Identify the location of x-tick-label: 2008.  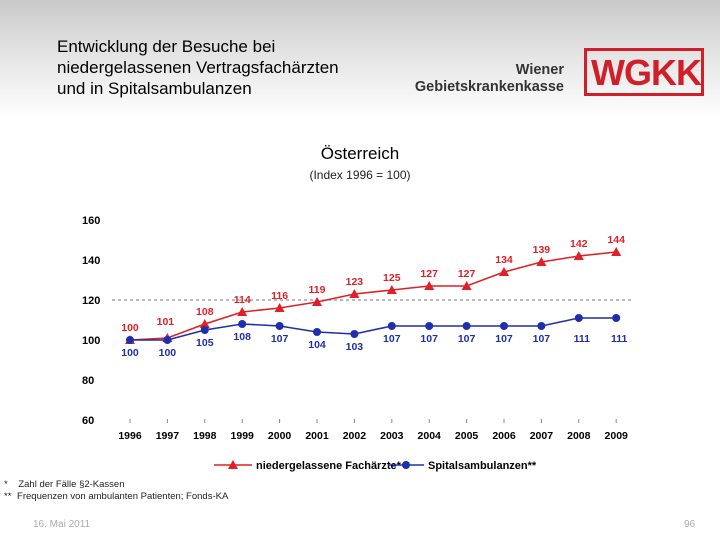
(579, 436).